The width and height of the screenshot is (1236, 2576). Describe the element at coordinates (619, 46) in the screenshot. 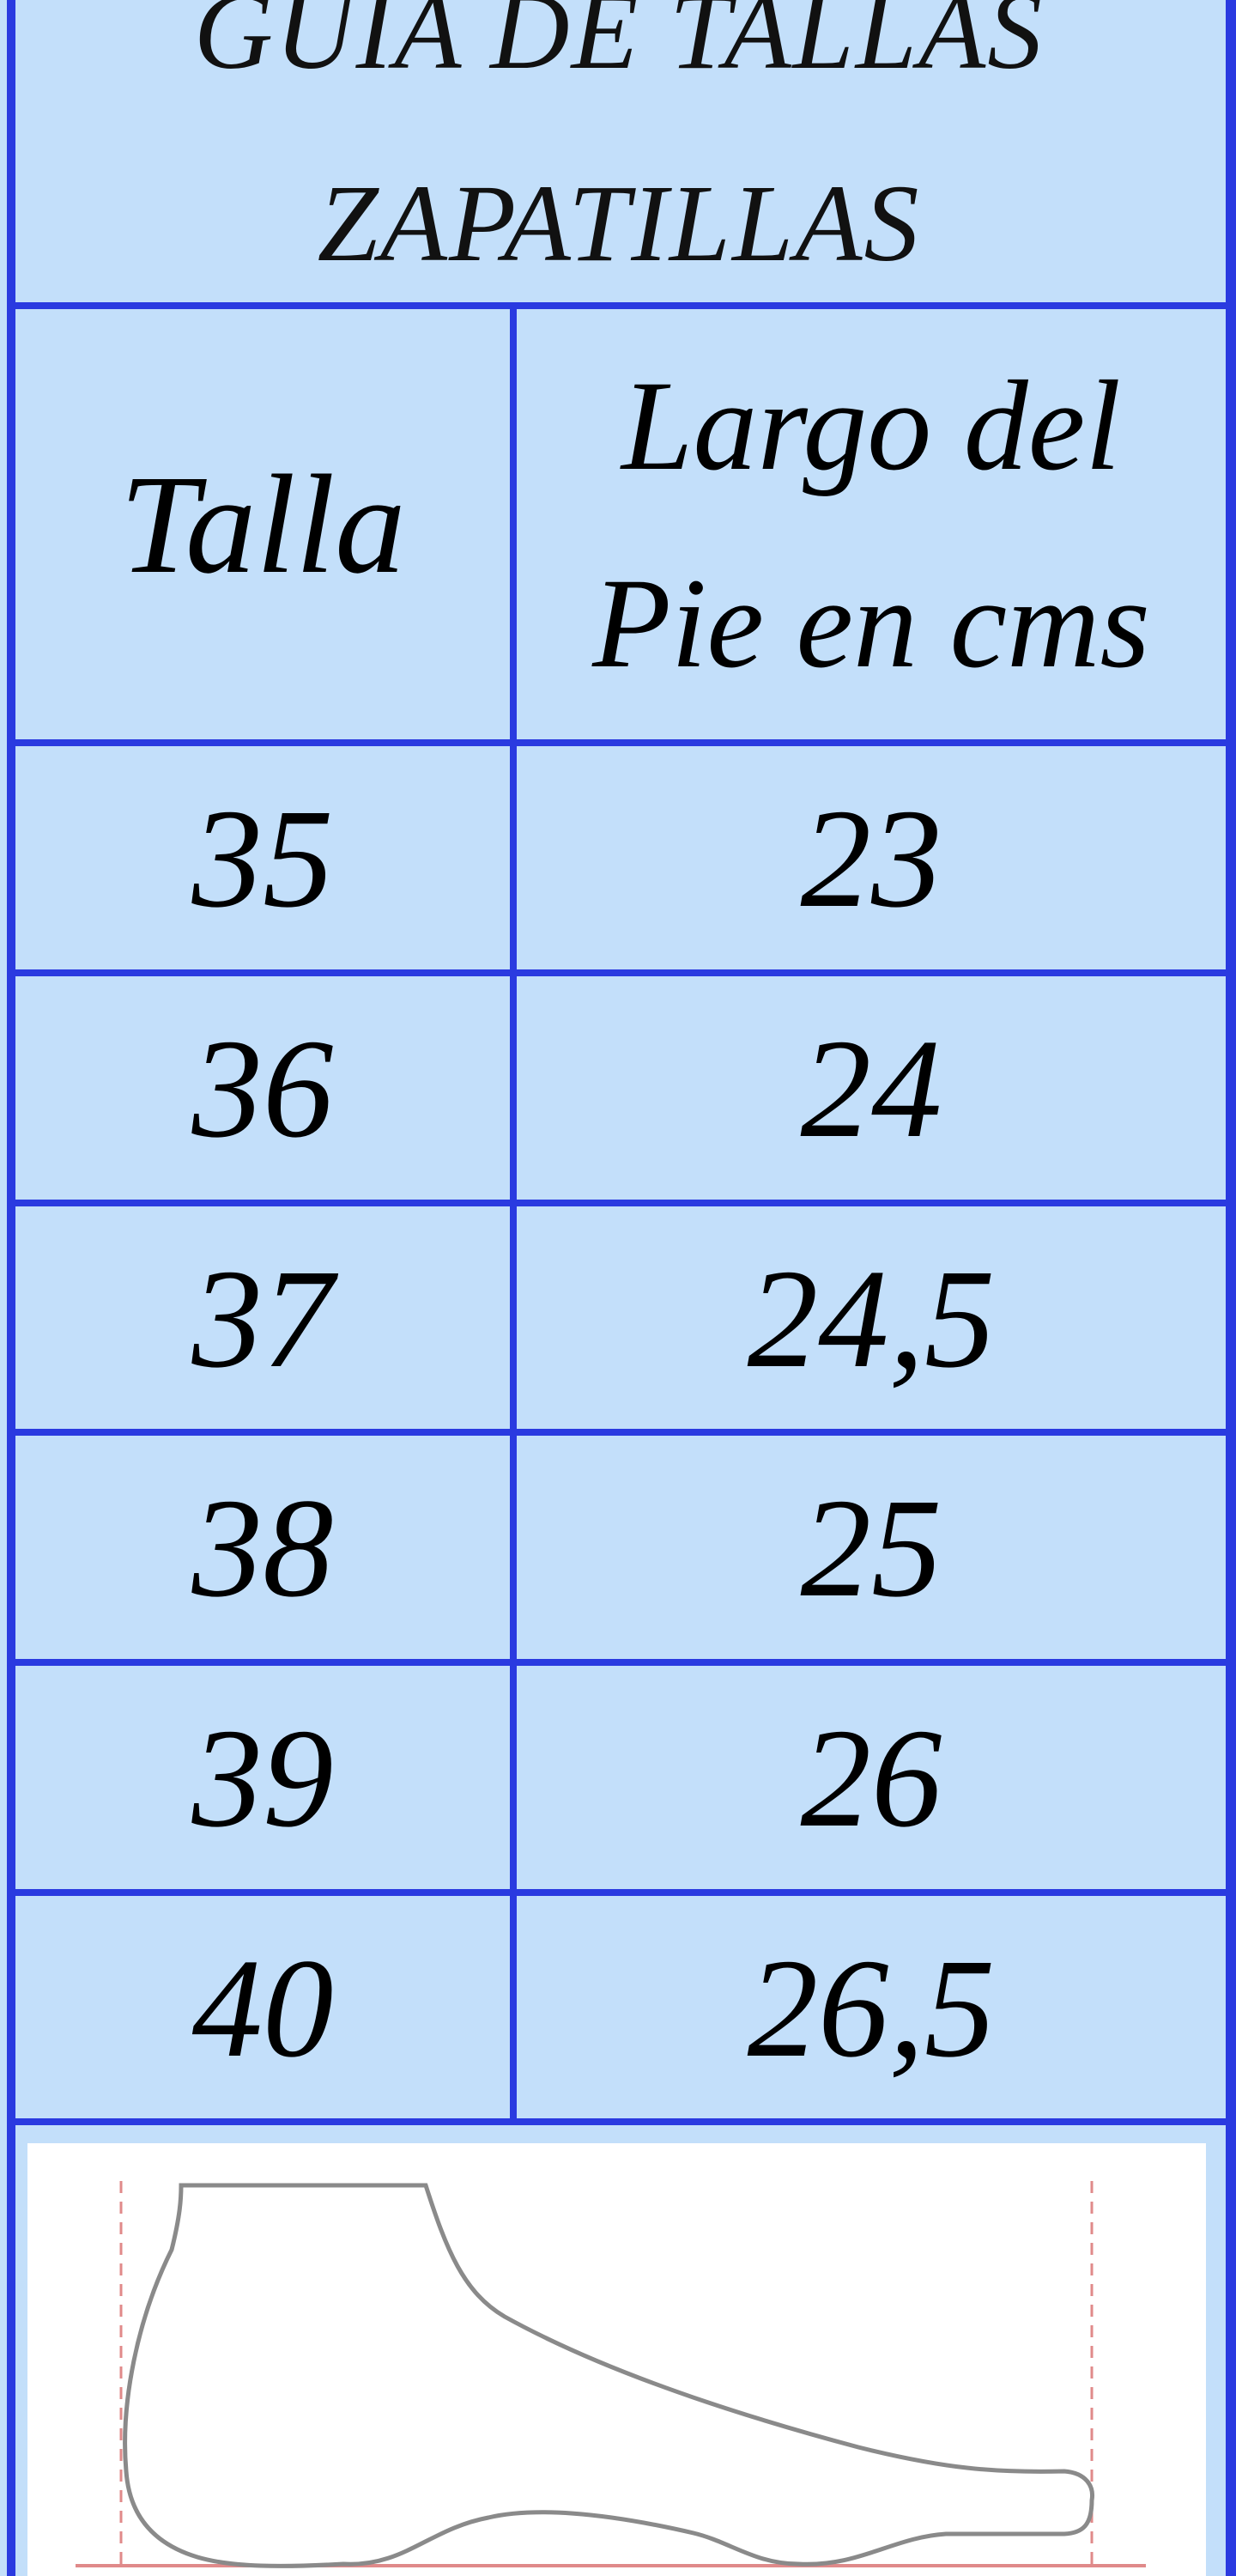

I see `title-line-1: GUIA DE TALLAS` at that location.